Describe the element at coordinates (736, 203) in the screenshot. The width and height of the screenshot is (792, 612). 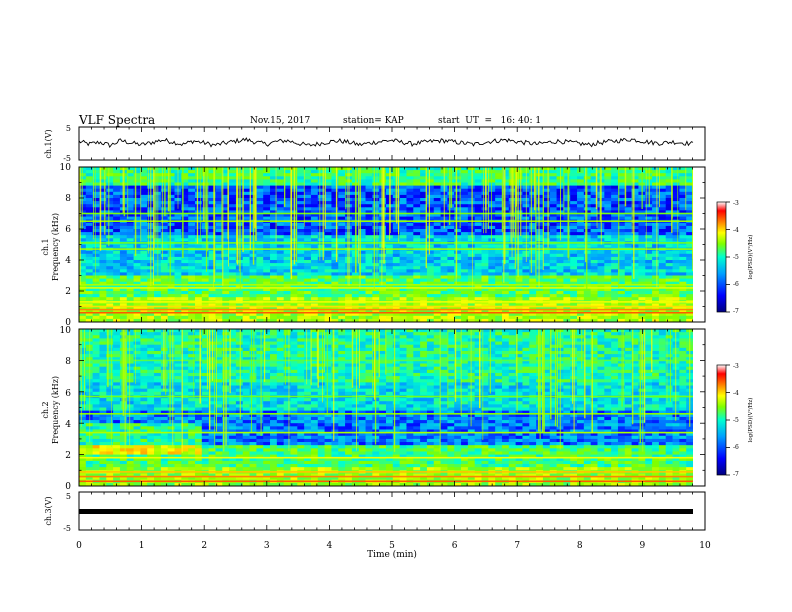
I see `colorbar-ch1-tick-m3: -3` at that location.